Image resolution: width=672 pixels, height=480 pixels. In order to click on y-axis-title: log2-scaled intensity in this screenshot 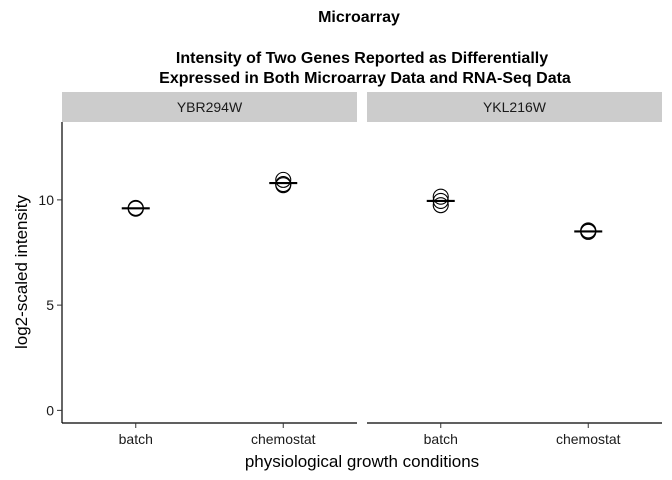, I will do `click(21, 271)`.